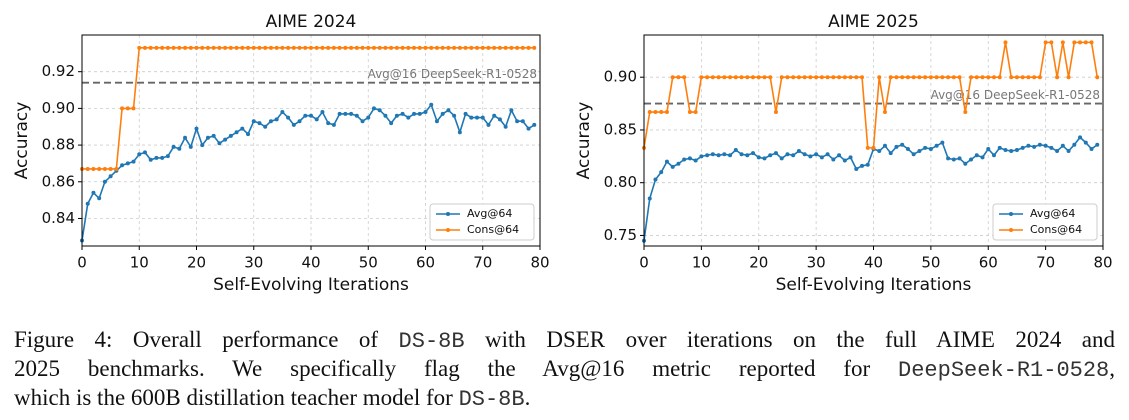  I want to click on y-tick-label: 0.90, so click(58, 108).